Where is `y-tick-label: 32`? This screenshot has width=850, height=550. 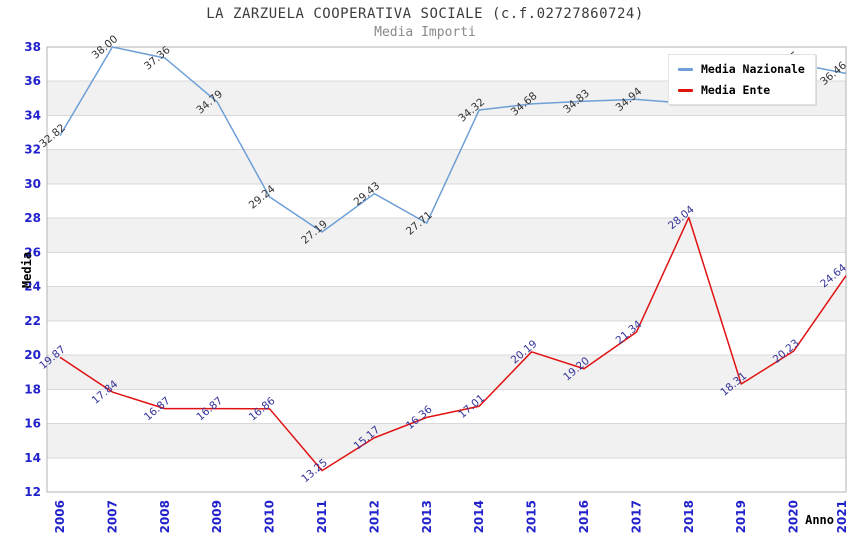
y-tick-label: 32 is located at coordinates (32, 150).